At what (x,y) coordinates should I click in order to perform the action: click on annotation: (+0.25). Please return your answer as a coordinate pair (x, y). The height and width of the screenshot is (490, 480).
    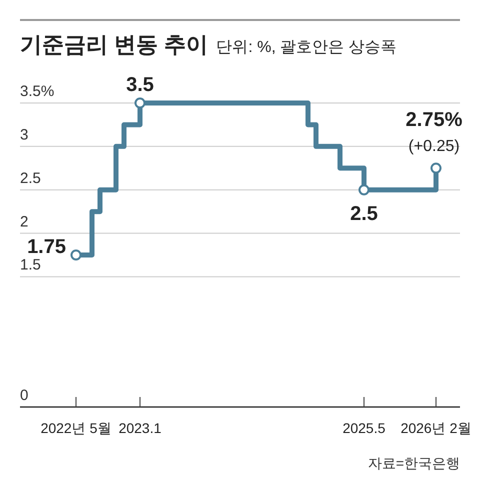
    Looking at the image, I should click on (434, 147).